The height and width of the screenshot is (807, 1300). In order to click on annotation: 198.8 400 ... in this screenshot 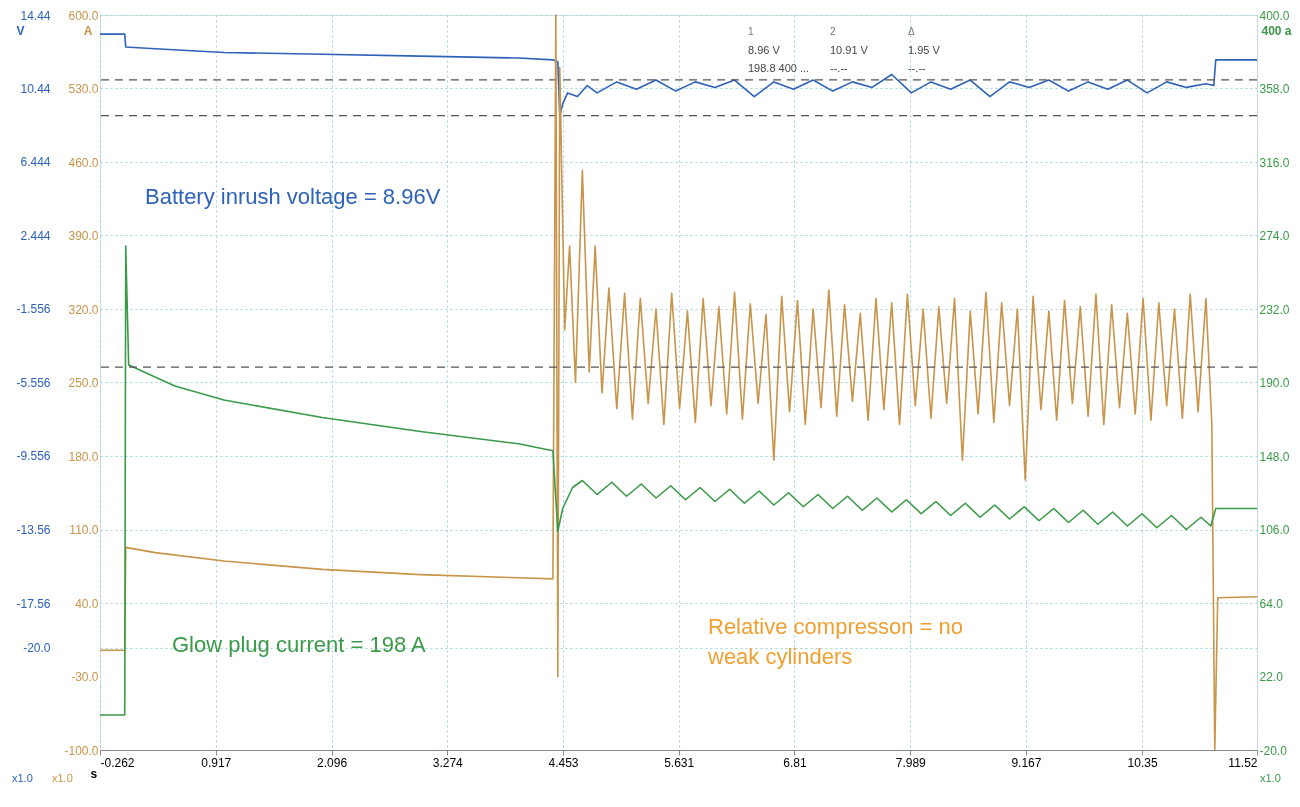, I will do `click(779, 68)`.